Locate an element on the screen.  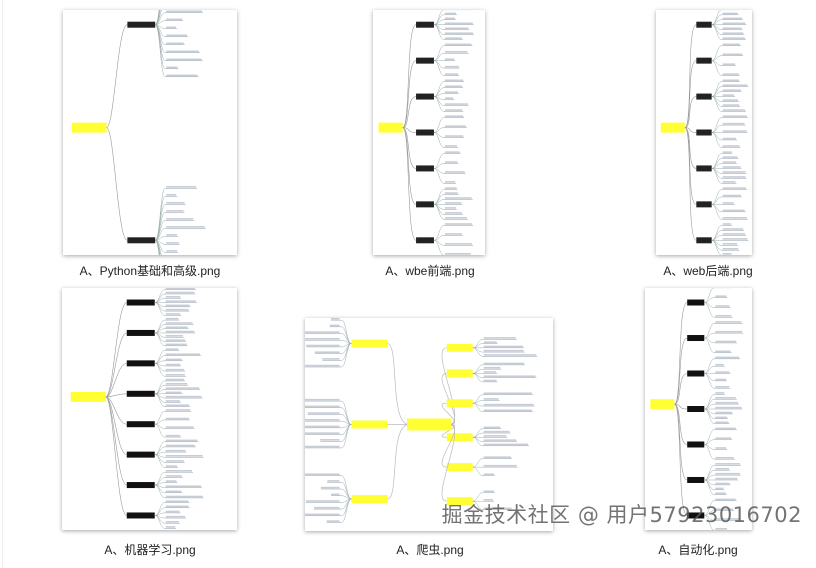
file-name: A、自动化.png is located at coordinates (698, 550).